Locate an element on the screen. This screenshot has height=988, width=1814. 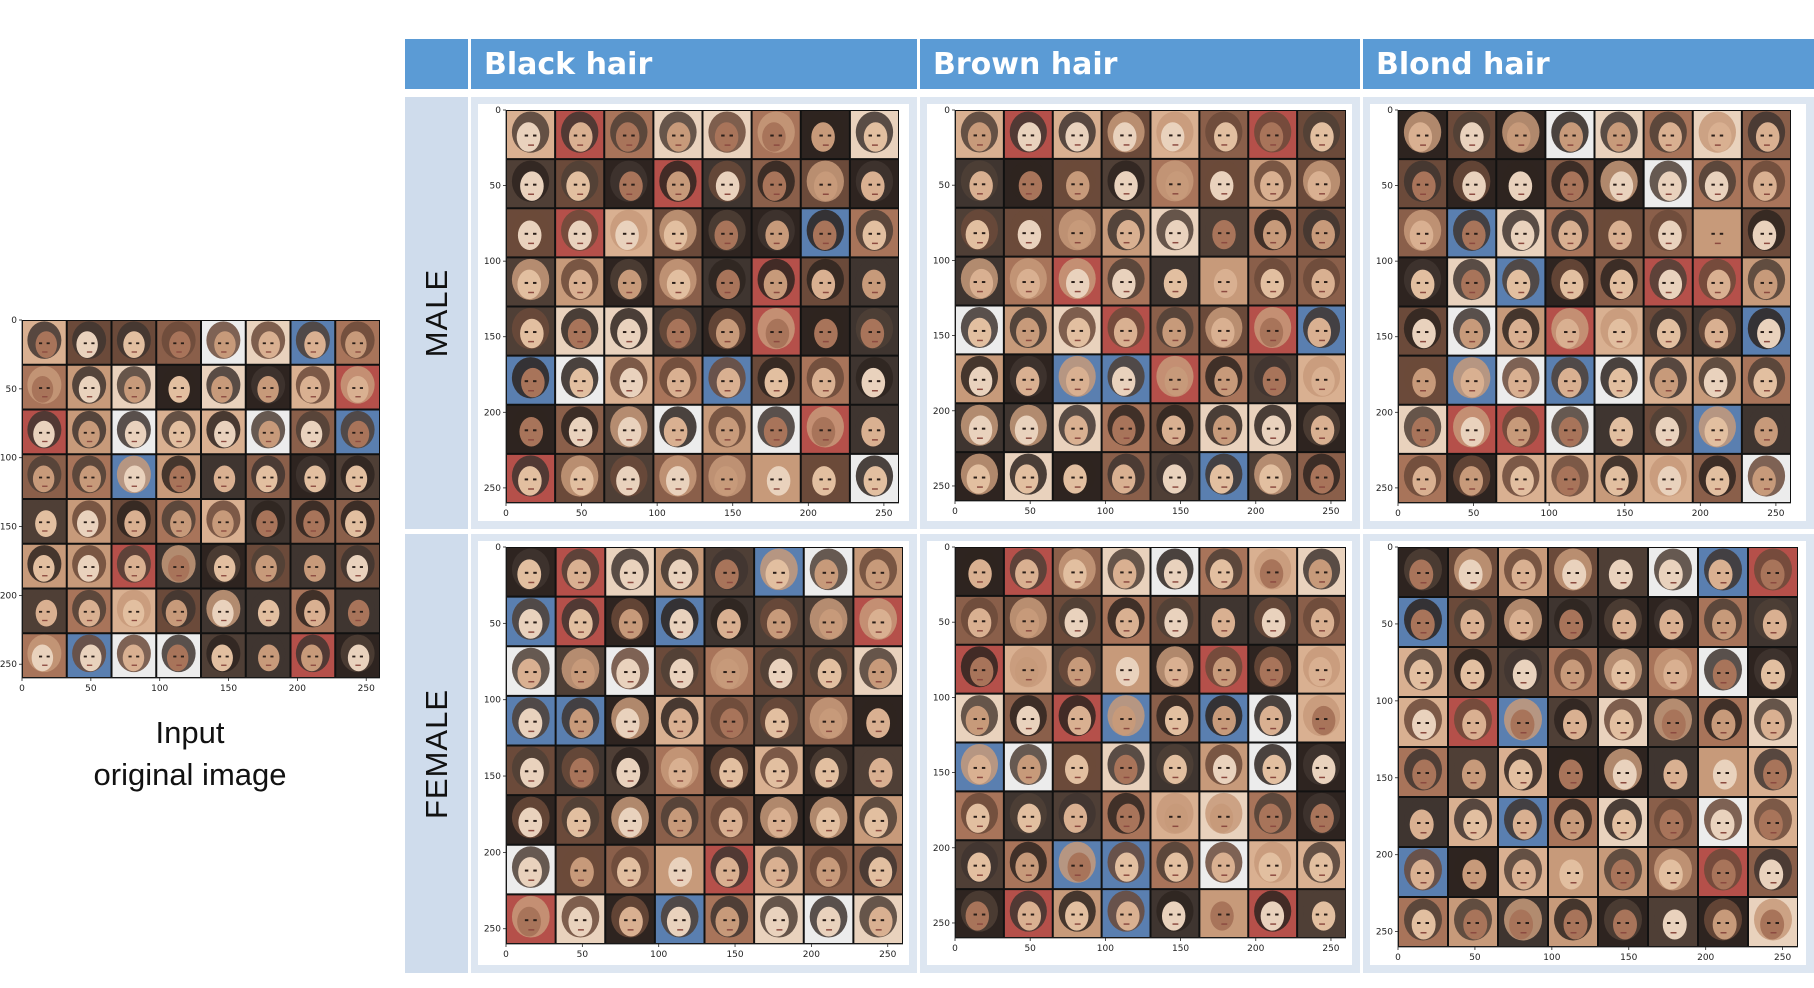
x-tick-label: 200 is located at coordinates (1255, 949).